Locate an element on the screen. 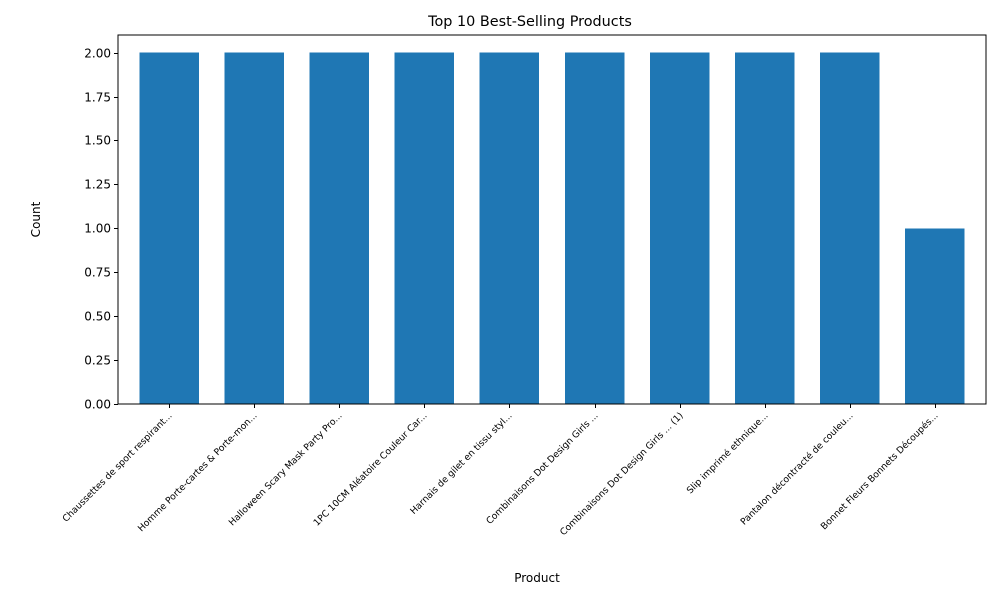 The height and width of the screenshot is (600, 1000). y-tick-label: 0.75 is located at coordinates (97, 273).